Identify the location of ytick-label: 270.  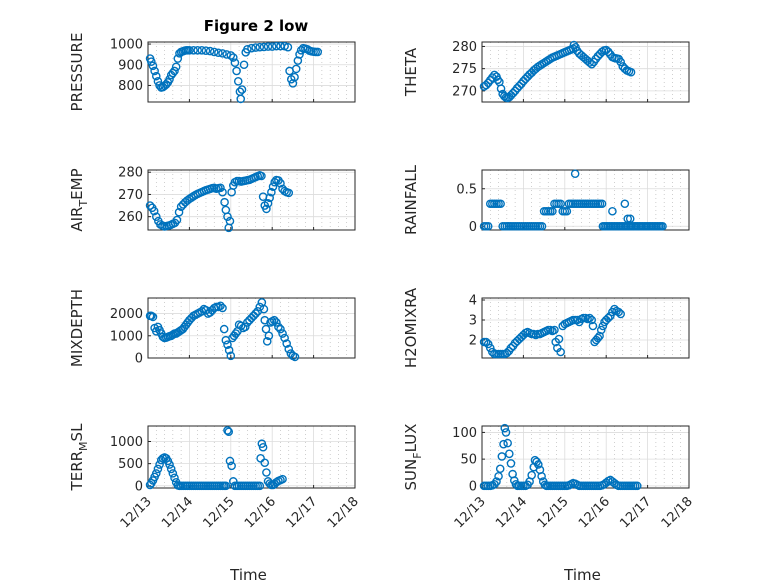
(464, 91).